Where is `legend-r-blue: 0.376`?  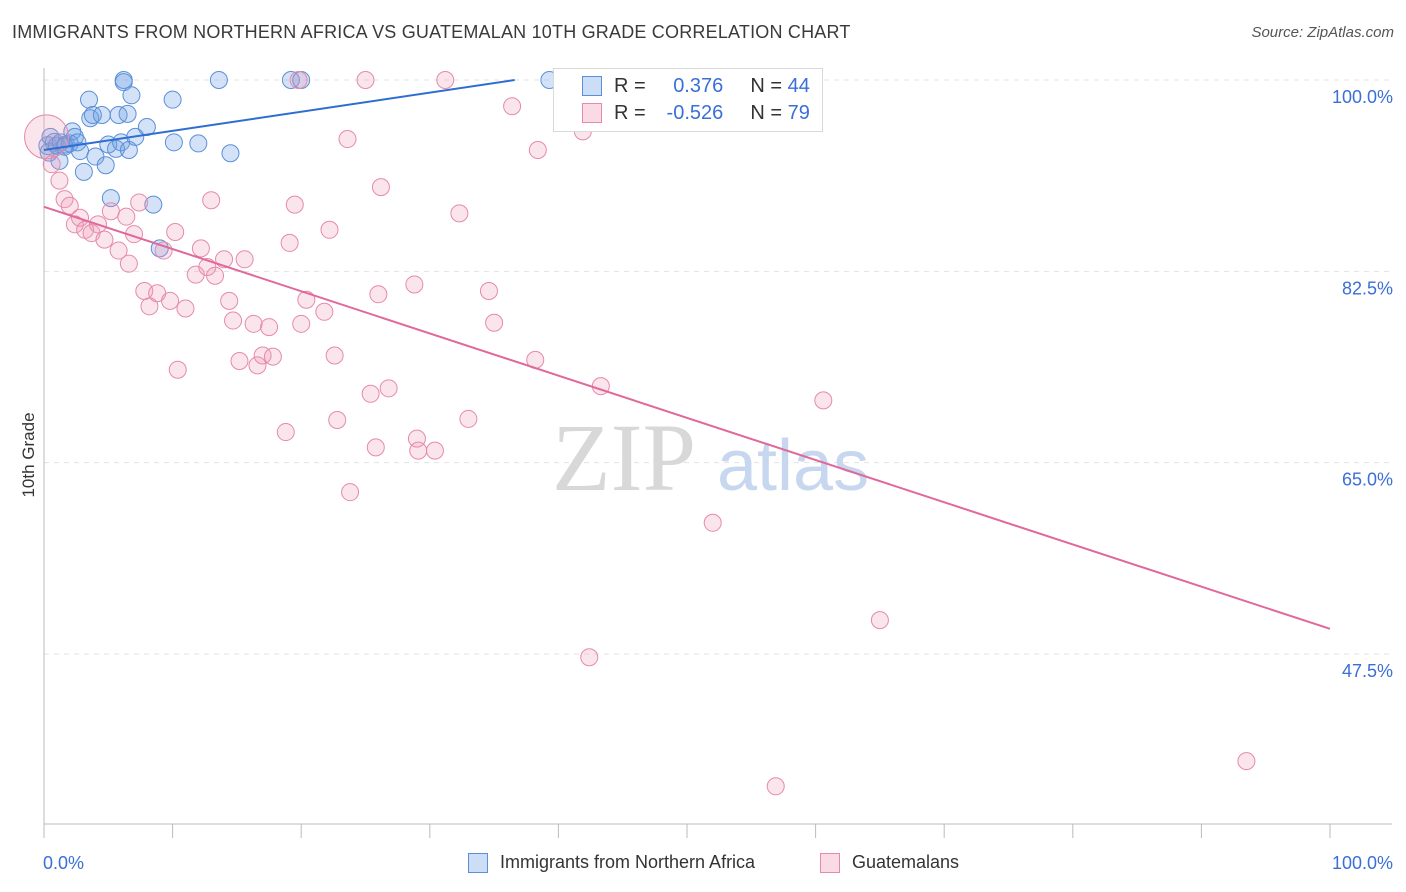 legend-r-blue: 0.376 is located at coordinates (698, 85).